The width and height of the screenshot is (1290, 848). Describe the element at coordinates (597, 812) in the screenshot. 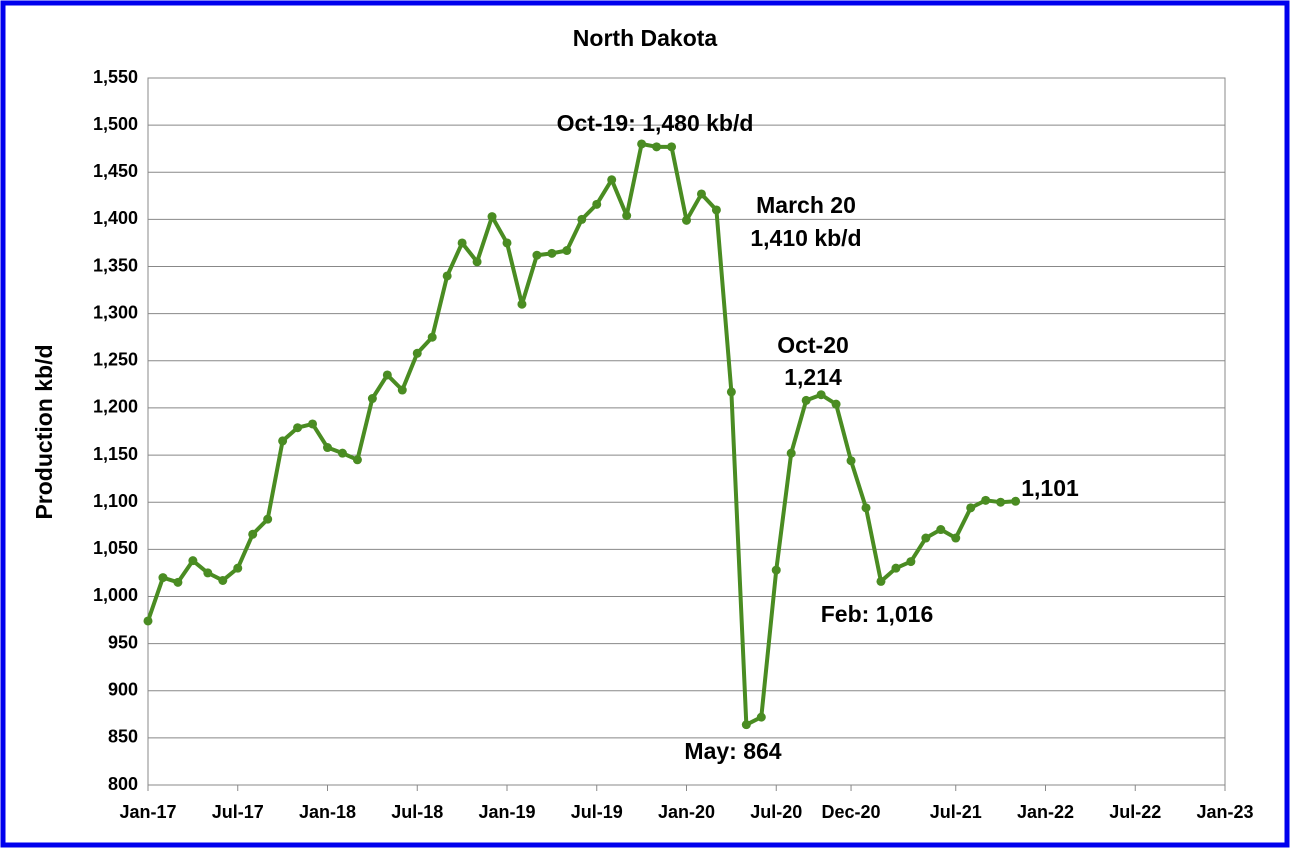

I see `x-tick-label: Jul-19` at that location.